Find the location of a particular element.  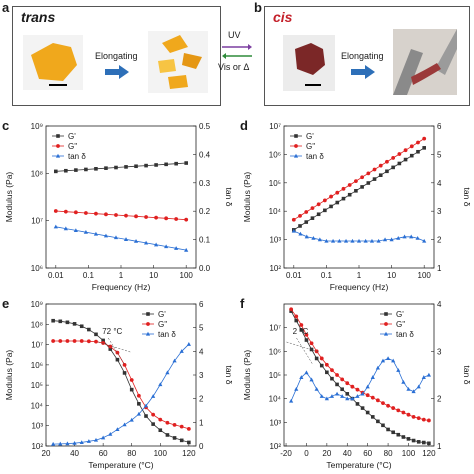

y-tick-label: 10⁹ is located at coordinates (37, 126).